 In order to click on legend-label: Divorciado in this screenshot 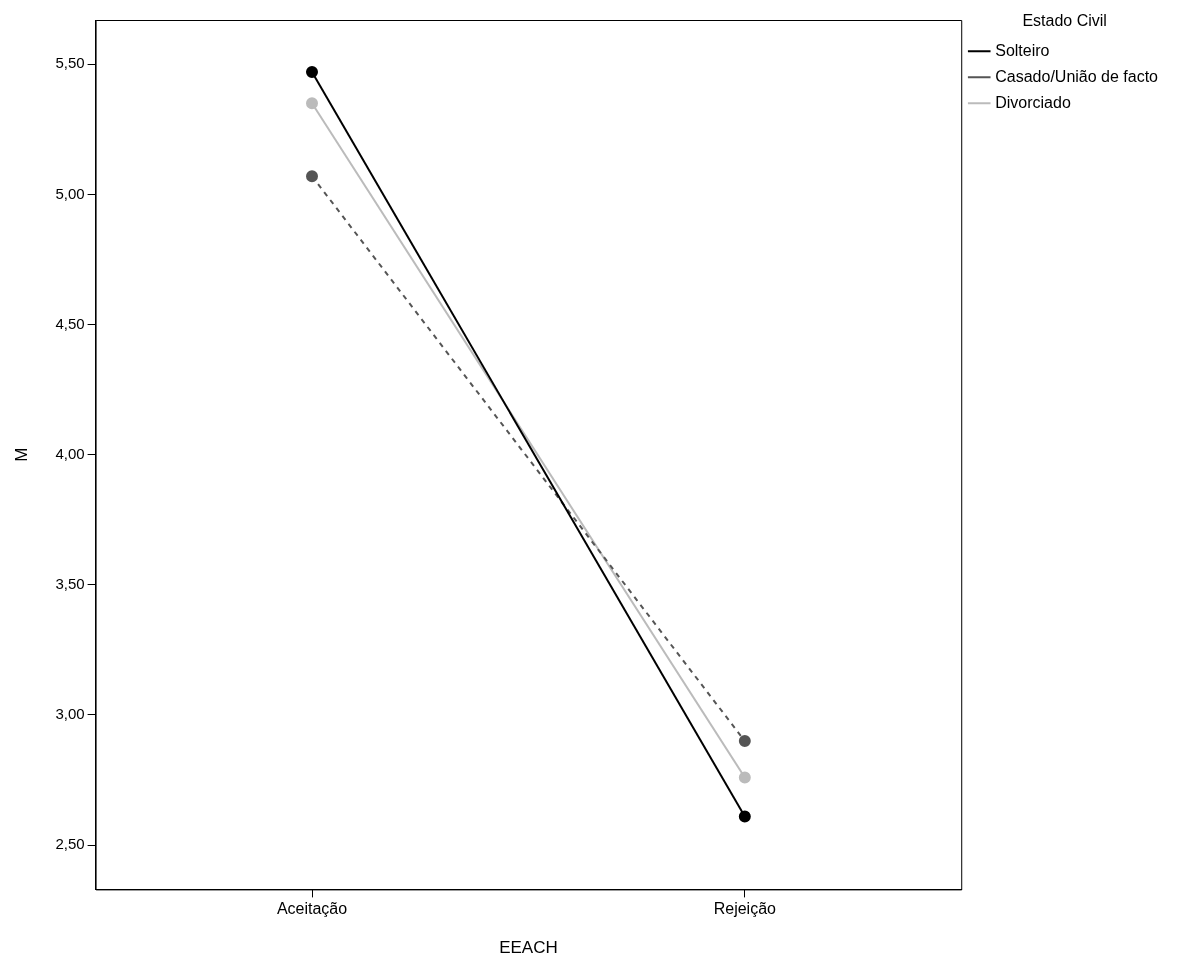, I will do `click(1033, 102)`.